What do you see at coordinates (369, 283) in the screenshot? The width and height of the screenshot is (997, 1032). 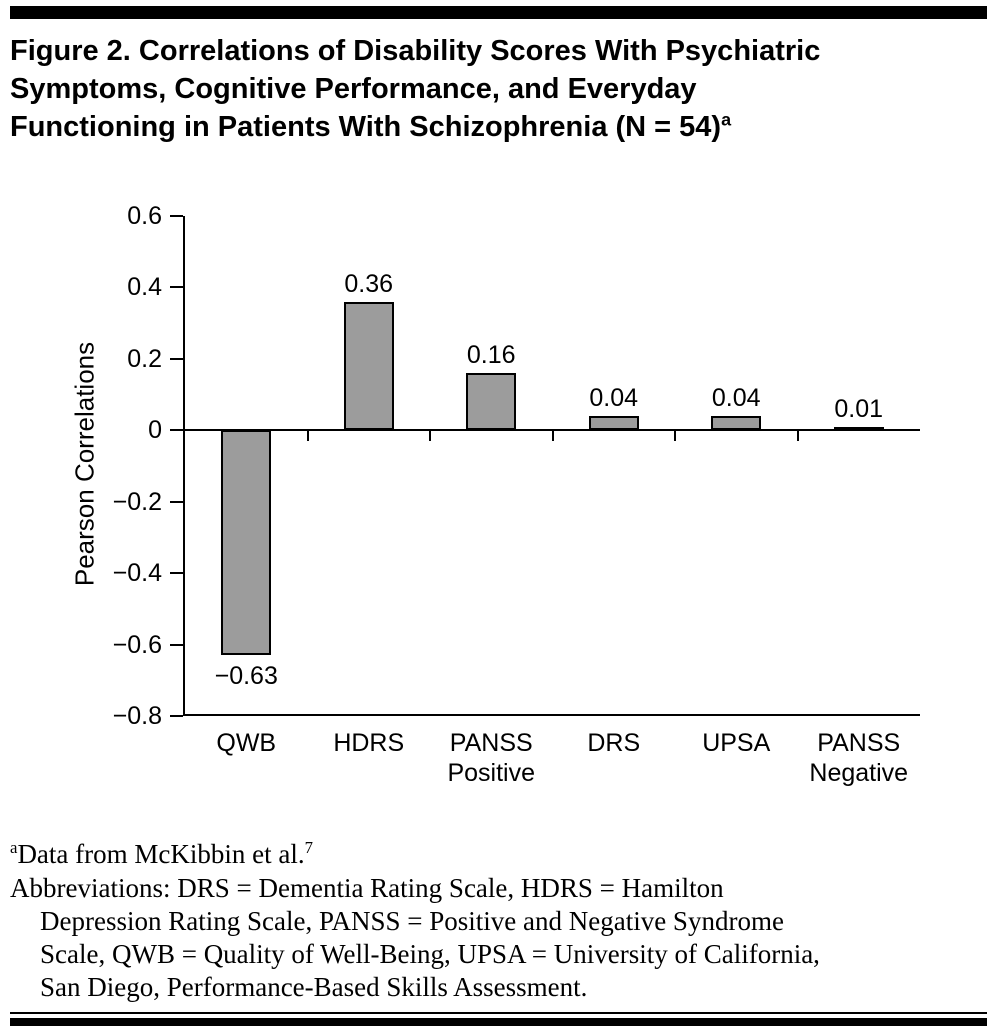 I see `bar-value-label: 0.36` at bounding box center [369, 283].